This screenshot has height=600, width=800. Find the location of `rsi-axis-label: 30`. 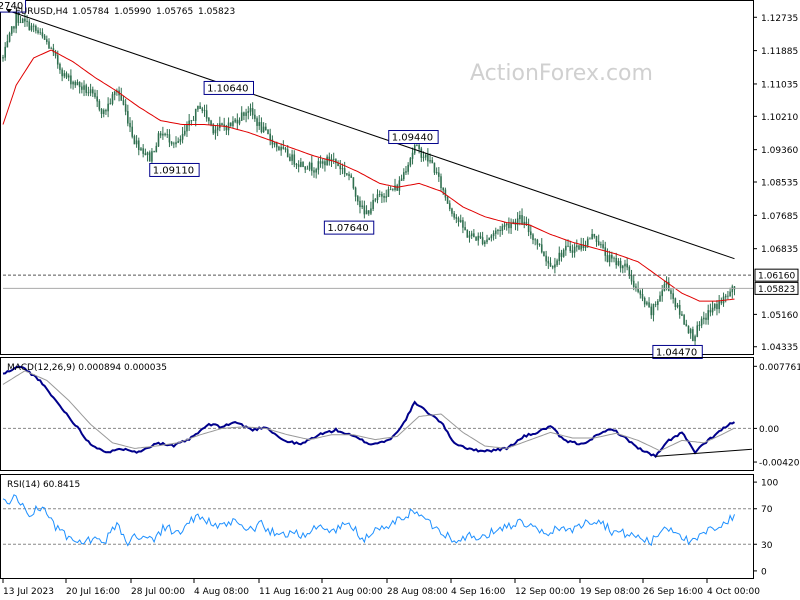

rsi-axis-label: 30 is located at coordinates (767, 546).